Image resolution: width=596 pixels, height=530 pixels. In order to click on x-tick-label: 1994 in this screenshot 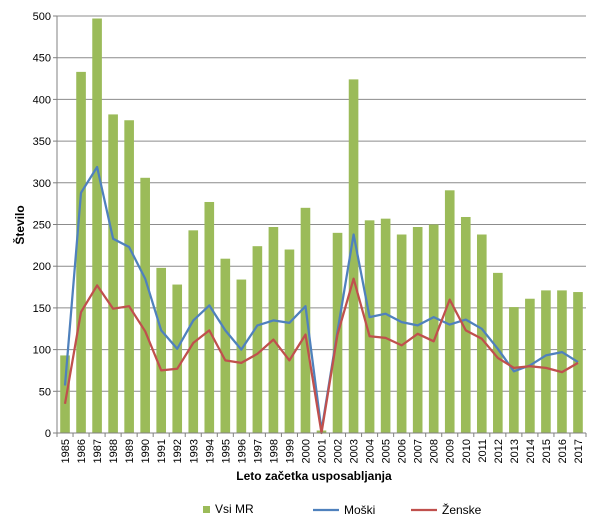, I will do `click(210, 451)`.